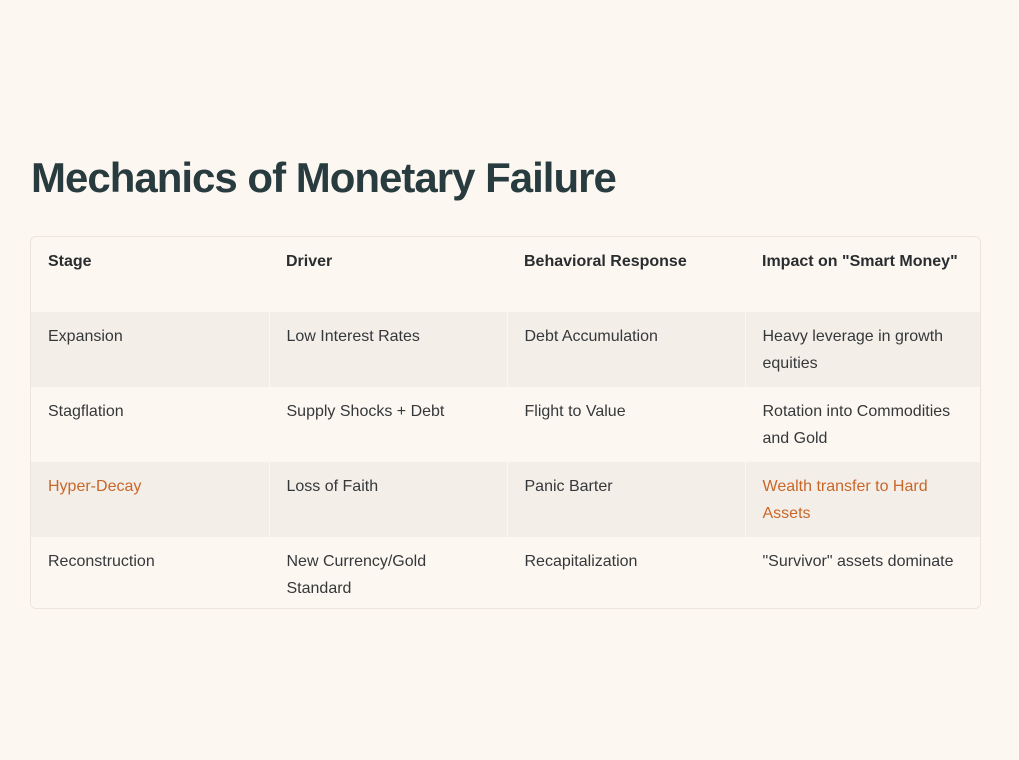 The image size is (1019, 760). Describe the element at coordinates (625, 424) in the screenshot. I see `cell-response: Flight to Value` at that location.